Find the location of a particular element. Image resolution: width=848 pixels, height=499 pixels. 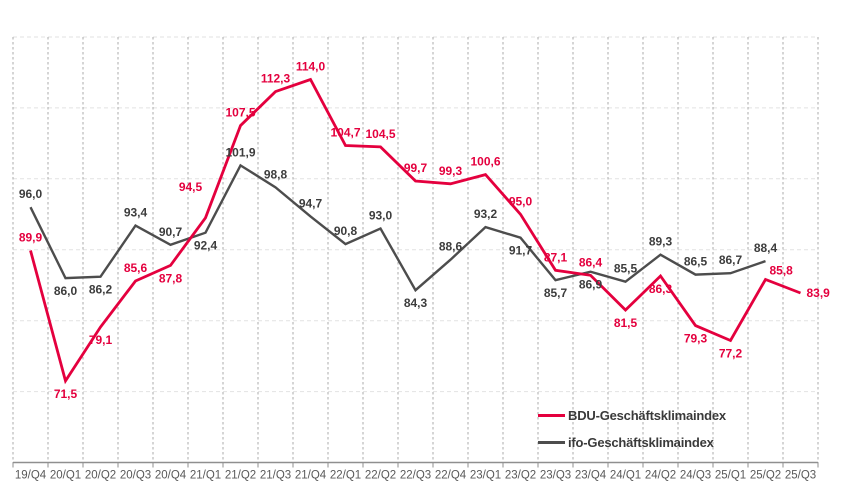

data-label-ifo: 93,0 is located at coordinates (381, 216).